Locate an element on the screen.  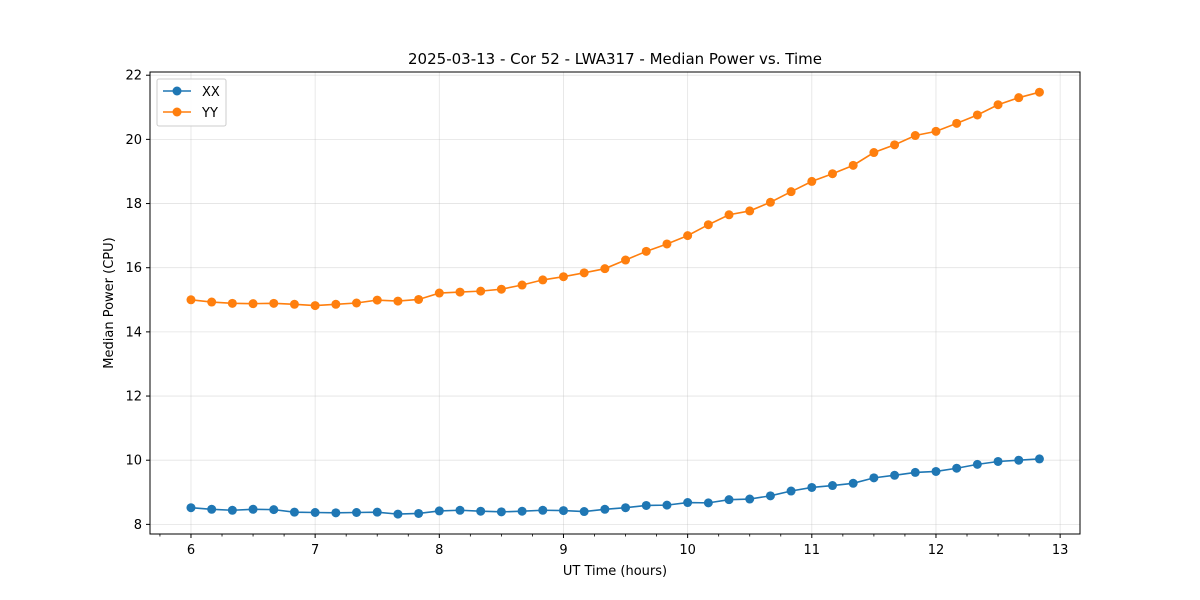
y-axis-label: Median Power (CPU) is located at coordinates (109, 302).